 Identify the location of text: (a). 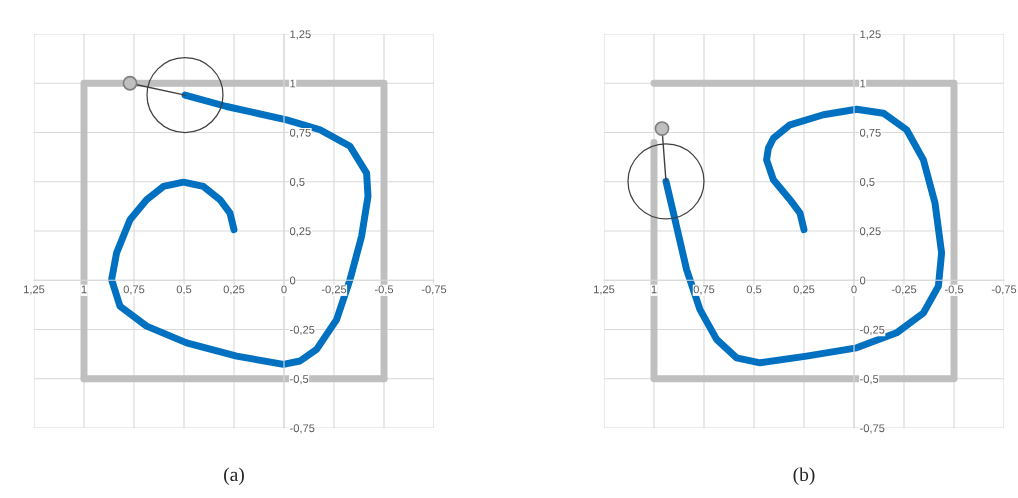
(234, 476).